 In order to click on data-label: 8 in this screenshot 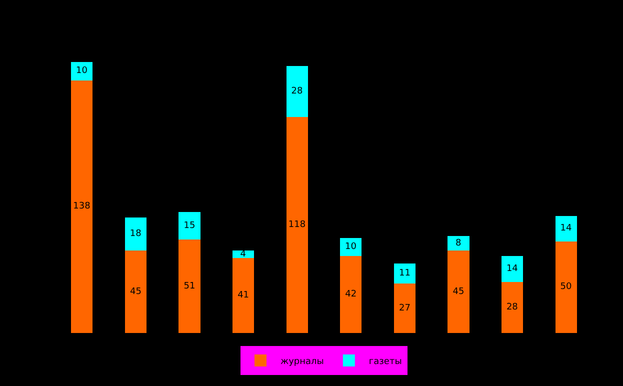, I will do `click(459, 243)`.